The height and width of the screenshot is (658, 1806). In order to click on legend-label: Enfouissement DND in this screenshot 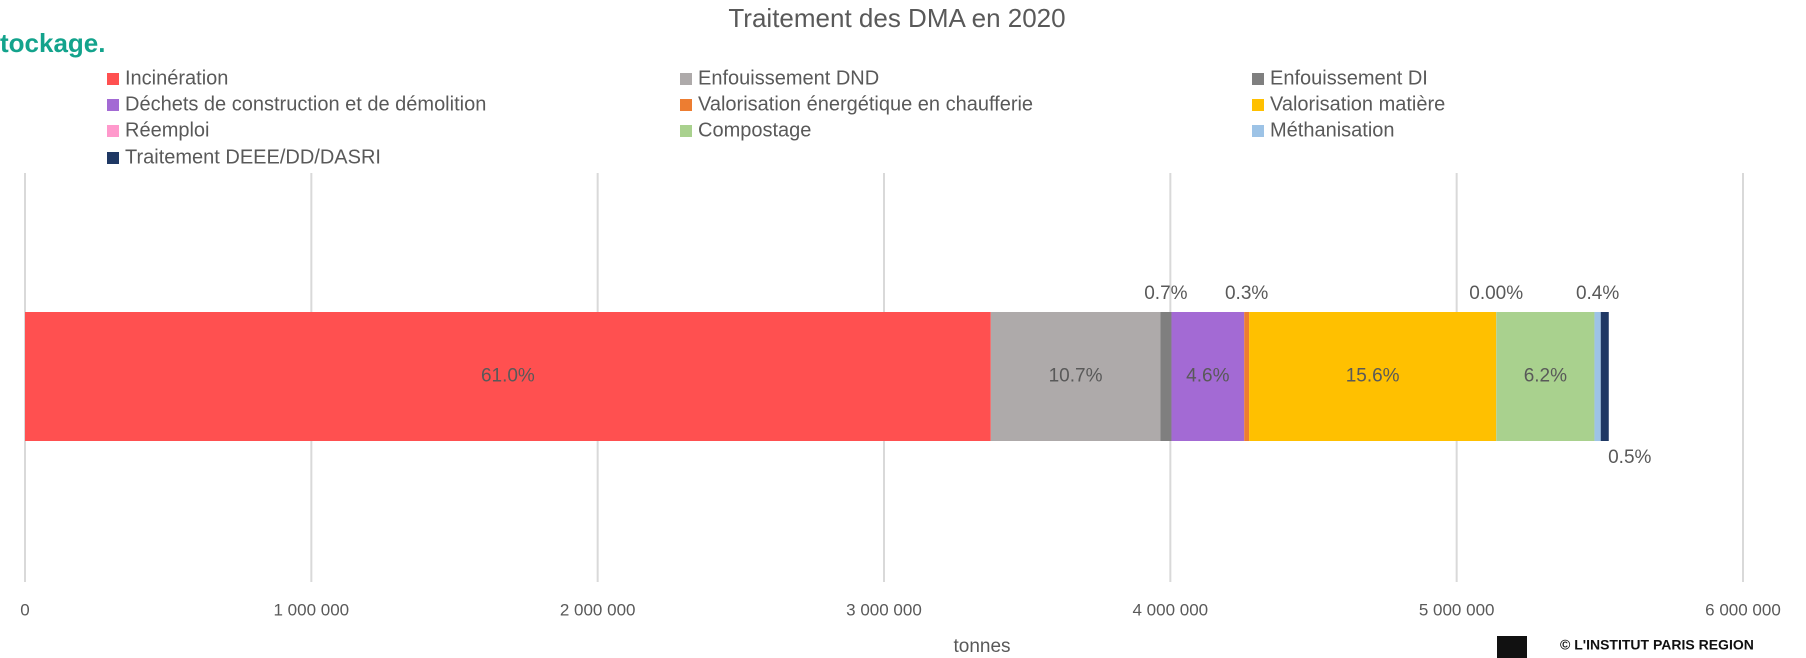, I will do `click(788, 78)`.